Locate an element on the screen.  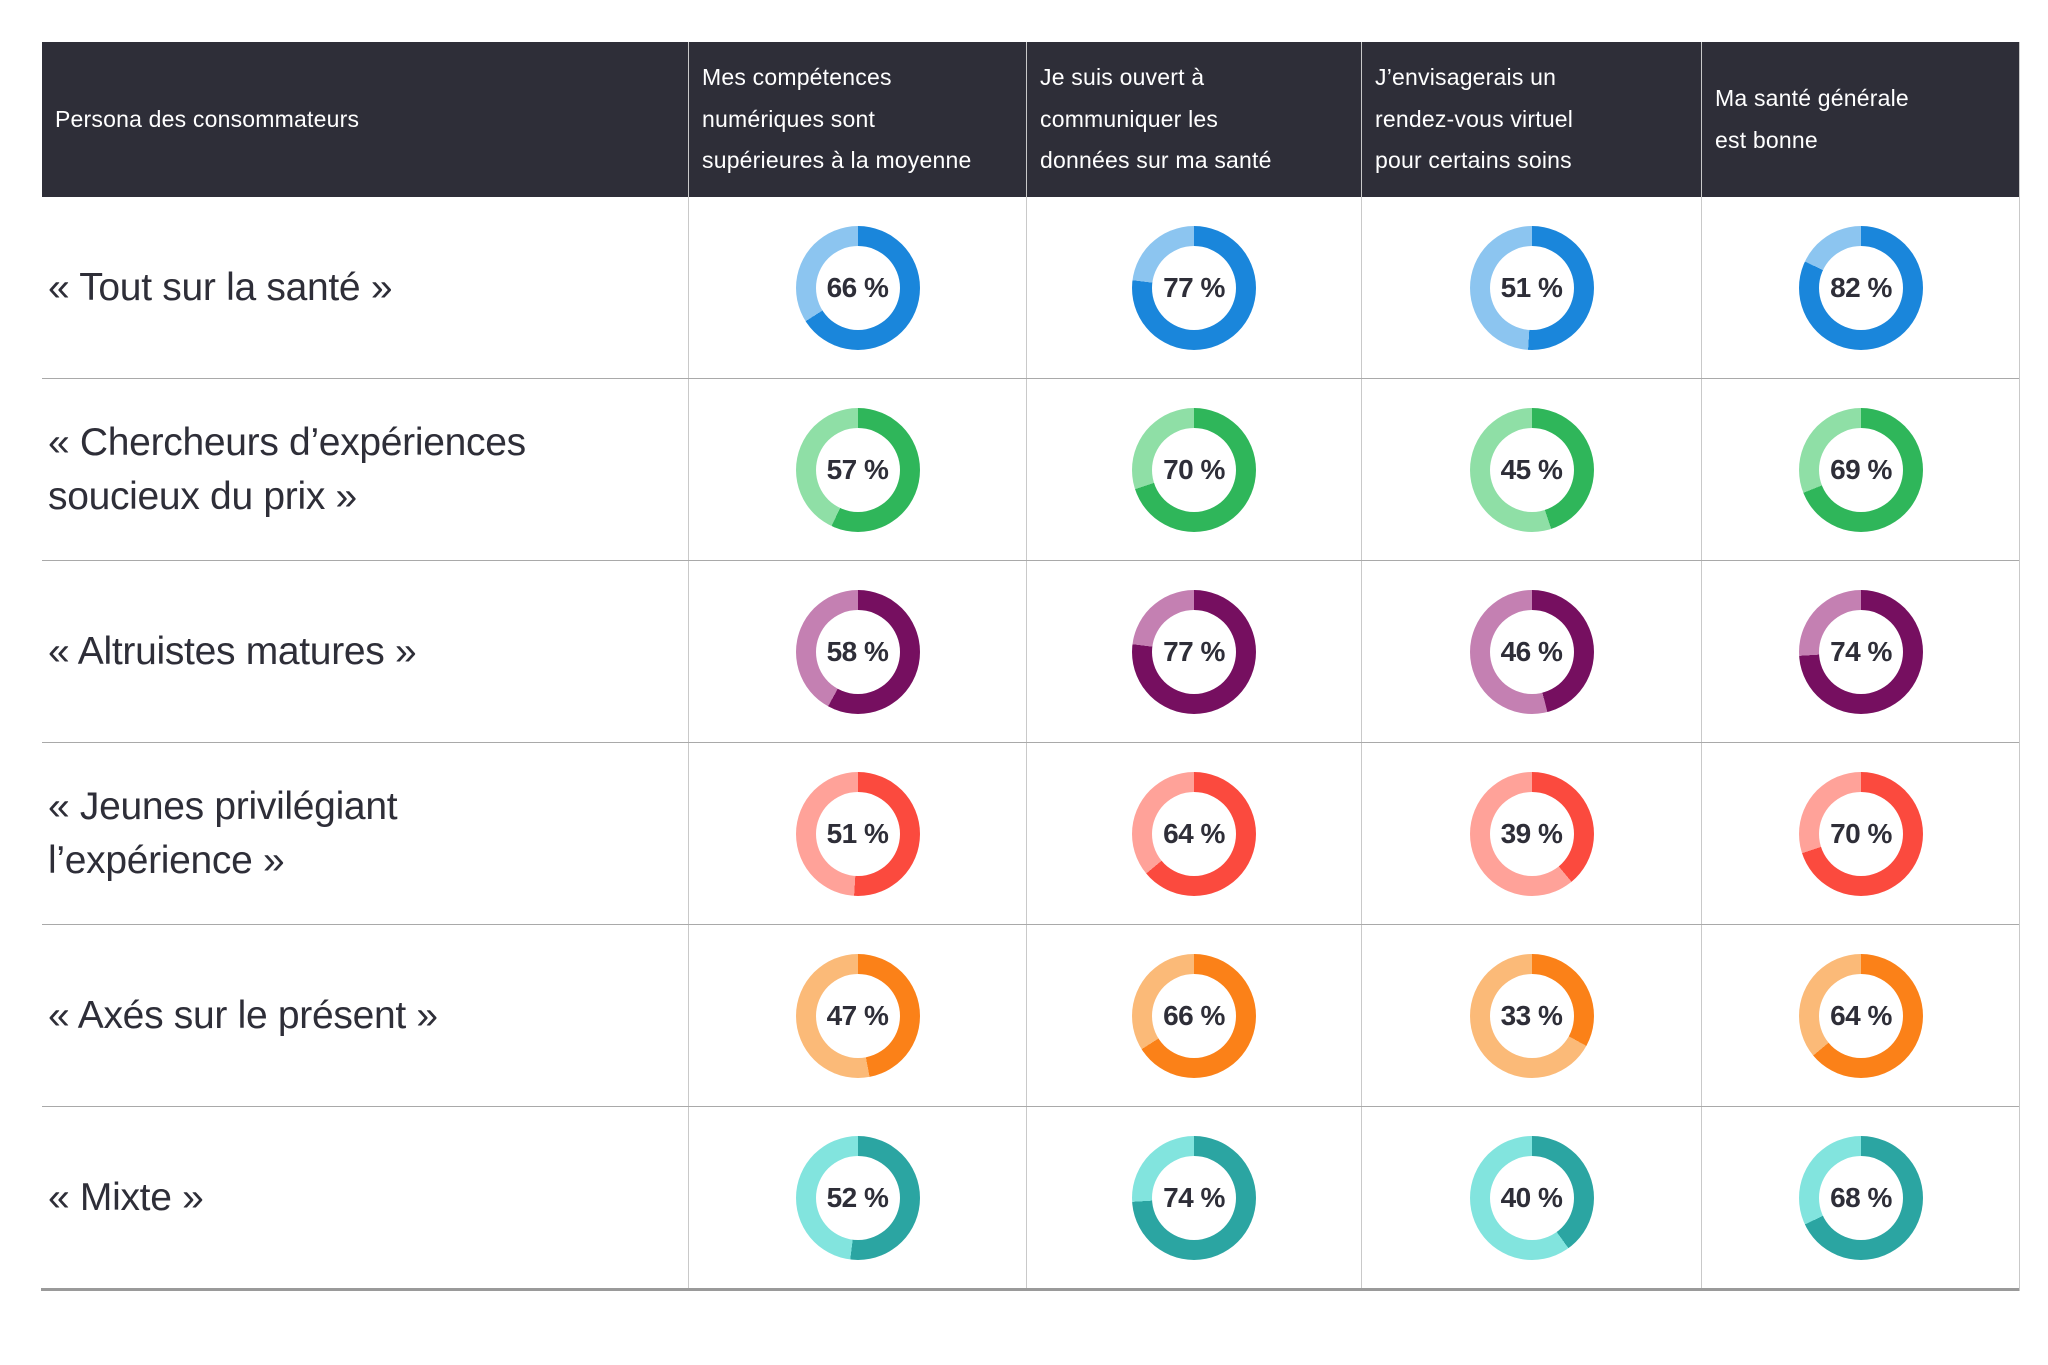
donut-cell: 40 % is located at coordinates (1532, 1197).